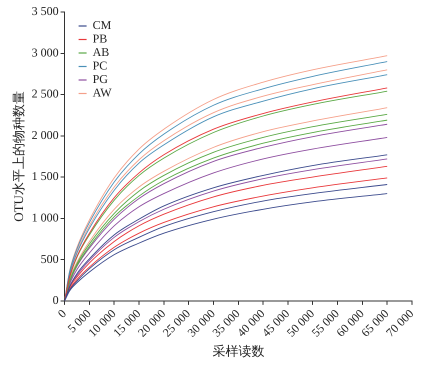 This screenshot has height=366, width=440. I want to click on y-tick-label: 3 500, so click(45, 11).